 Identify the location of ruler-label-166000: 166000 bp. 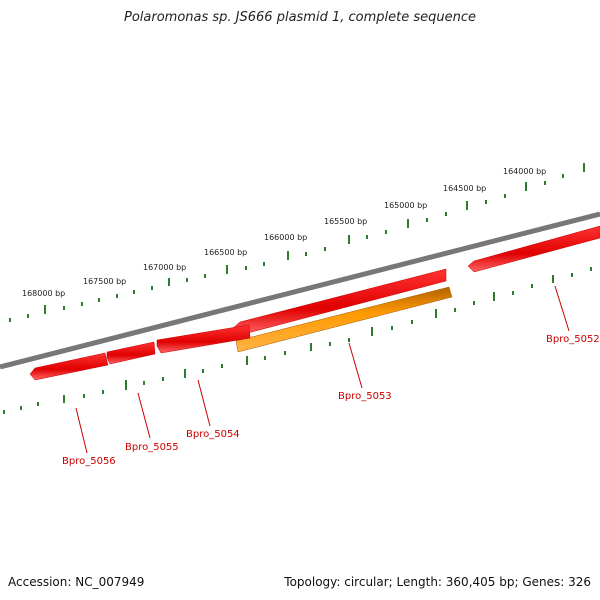
(285, 237).